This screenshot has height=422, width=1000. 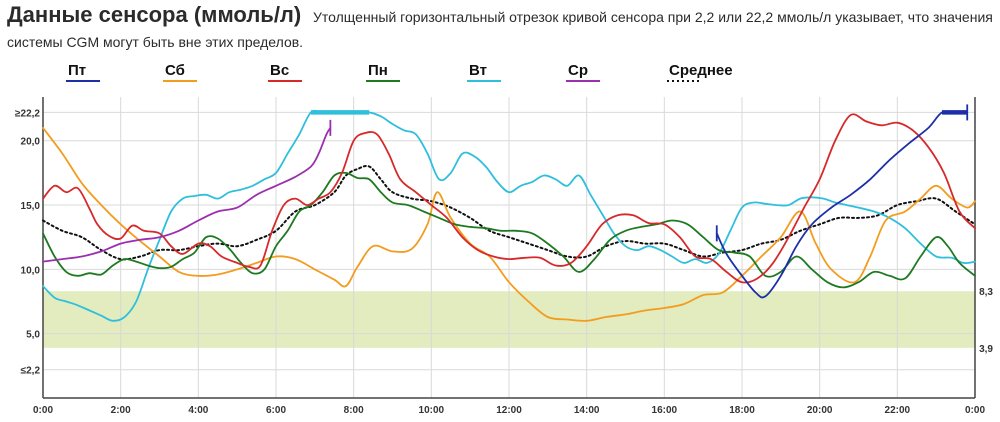 What do you see at coordinates (121, 410) in the screenshot?
I see `x-tick-label-1: 2:00` at bounding box center [121, 410].